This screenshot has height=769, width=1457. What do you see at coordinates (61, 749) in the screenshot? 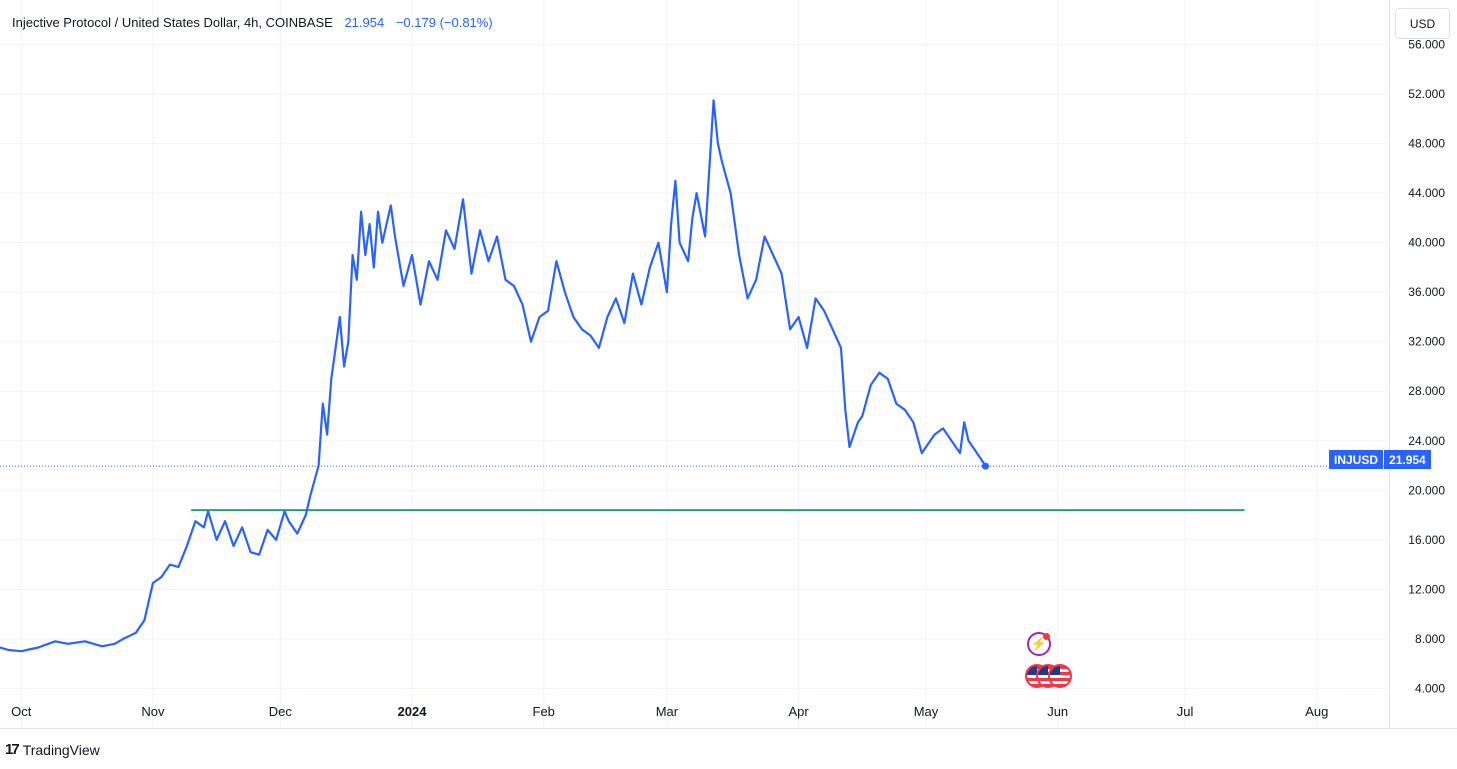
I see `brand-name: TradingView` at bounding box center [61, 749].